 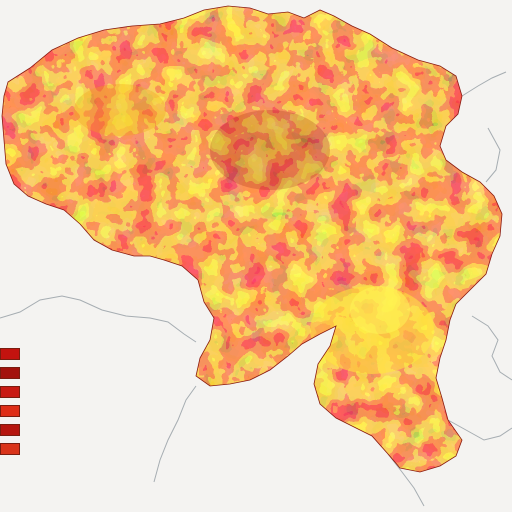 I want to click on map-legend, so click(x=67, y=393).